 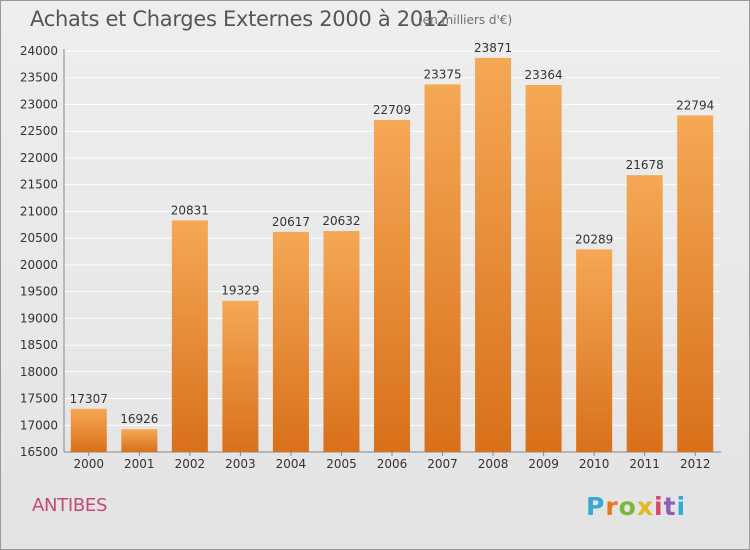 I want to click on logo-letter: t, so click(x=670, y=506).